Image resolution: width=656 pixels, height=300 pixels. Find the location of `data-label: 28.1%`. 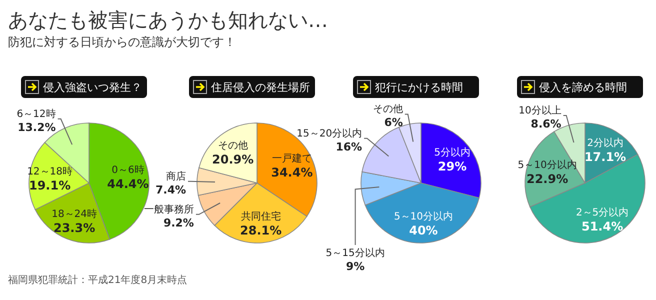

data-label: 28.1% is located at coordinates (261, 230).